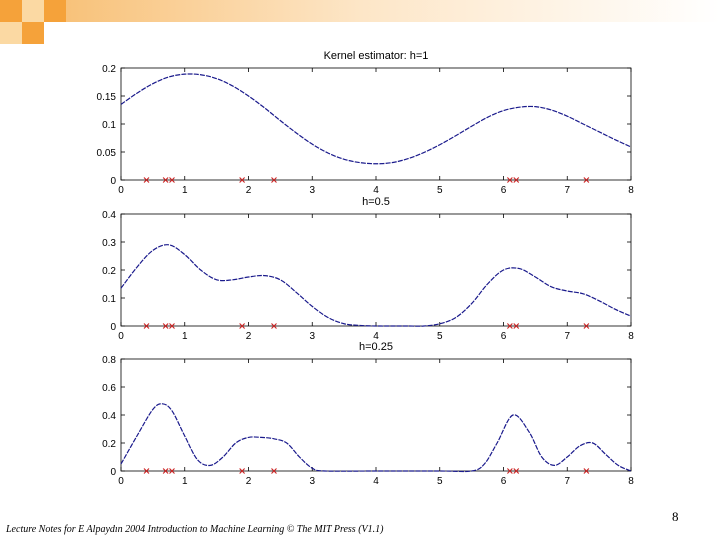 Image resolution: width=720 pixels, height=540 pixels. Describe the element at coordinates (440, 336) in the screenshot. I see `x-tick-label-2-5: 5` at that location.